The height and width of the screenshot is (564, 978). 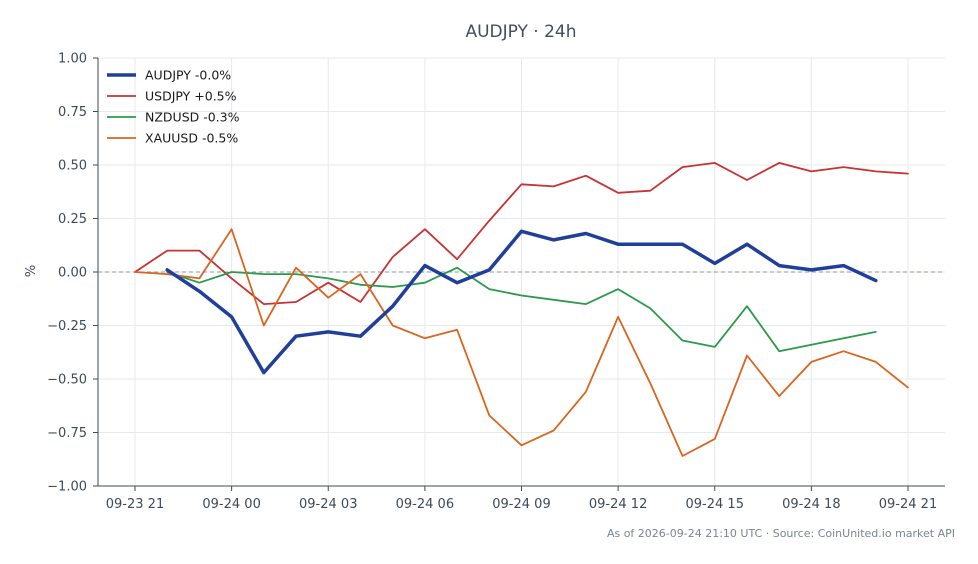 What do you see at coordinates (188, 75) in the screenshot?
I see `legend-label: AUDJPY -0.0%` at bounding box center [188, 75].